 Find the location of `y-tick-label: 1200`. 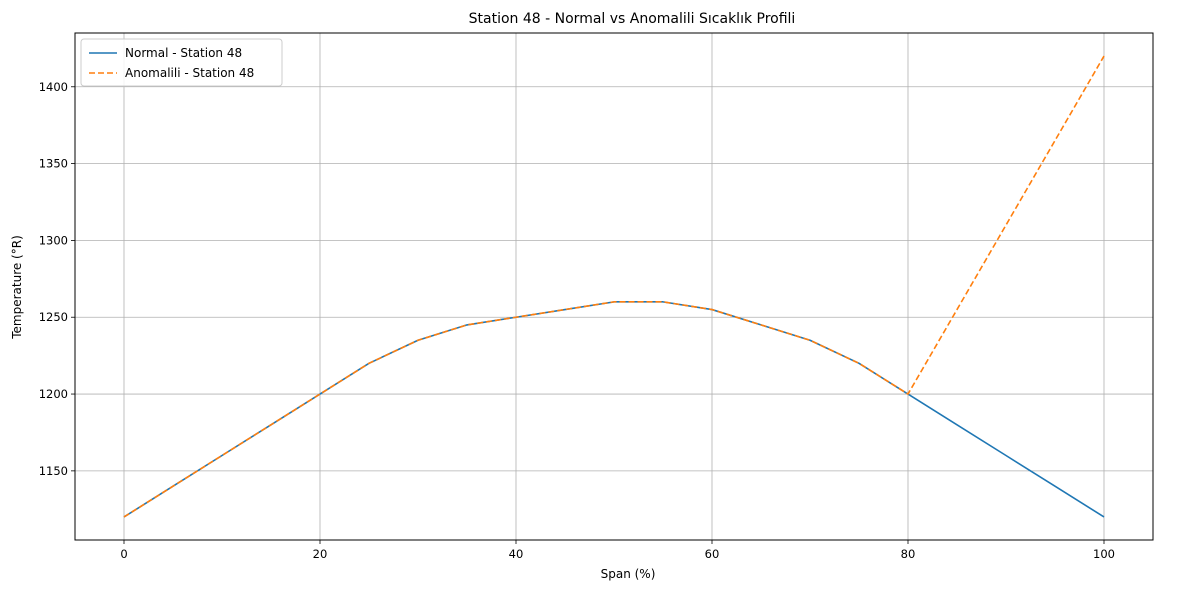

y-tick-label: 1200 is located at coordinates (53, 394).